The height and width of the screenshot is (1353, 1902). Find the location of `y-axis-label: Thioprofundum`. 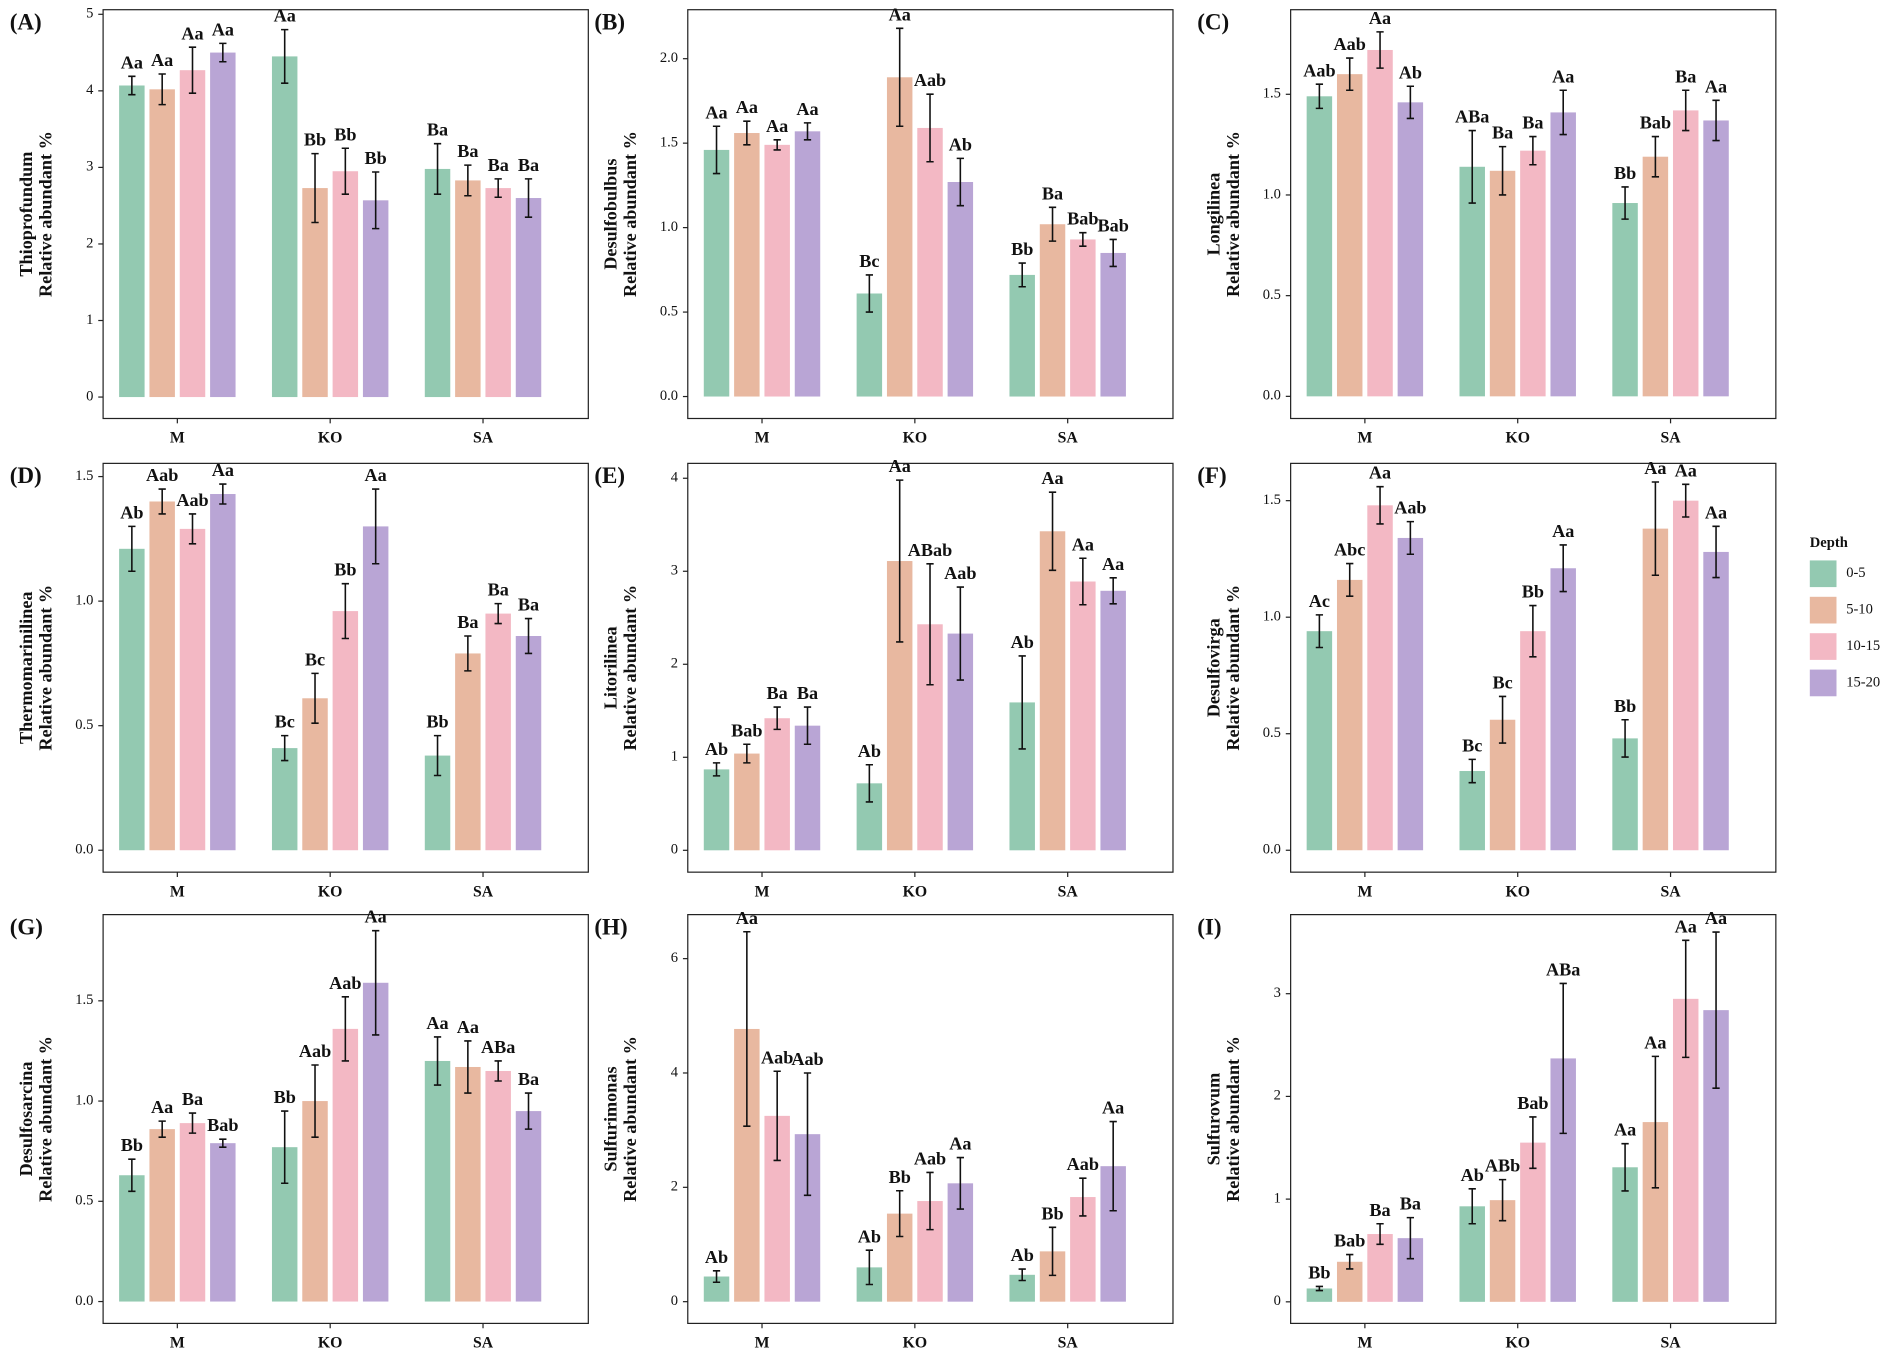

y-axis-label: Thioprofundum is located at coordinates (26, 214).